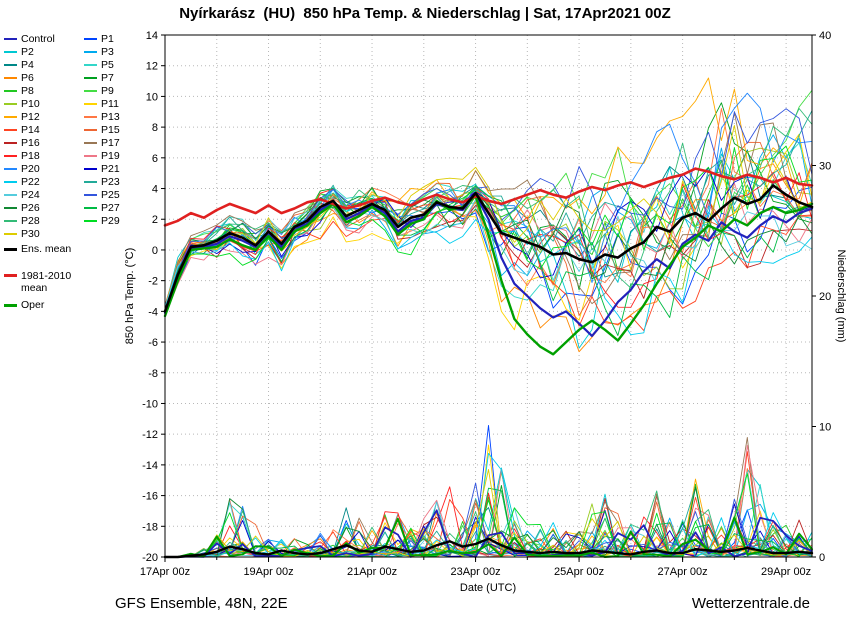  Describe the element at coordinates (43, 91) in the screenshot. I see `legend-item-p8: P8` at that location.